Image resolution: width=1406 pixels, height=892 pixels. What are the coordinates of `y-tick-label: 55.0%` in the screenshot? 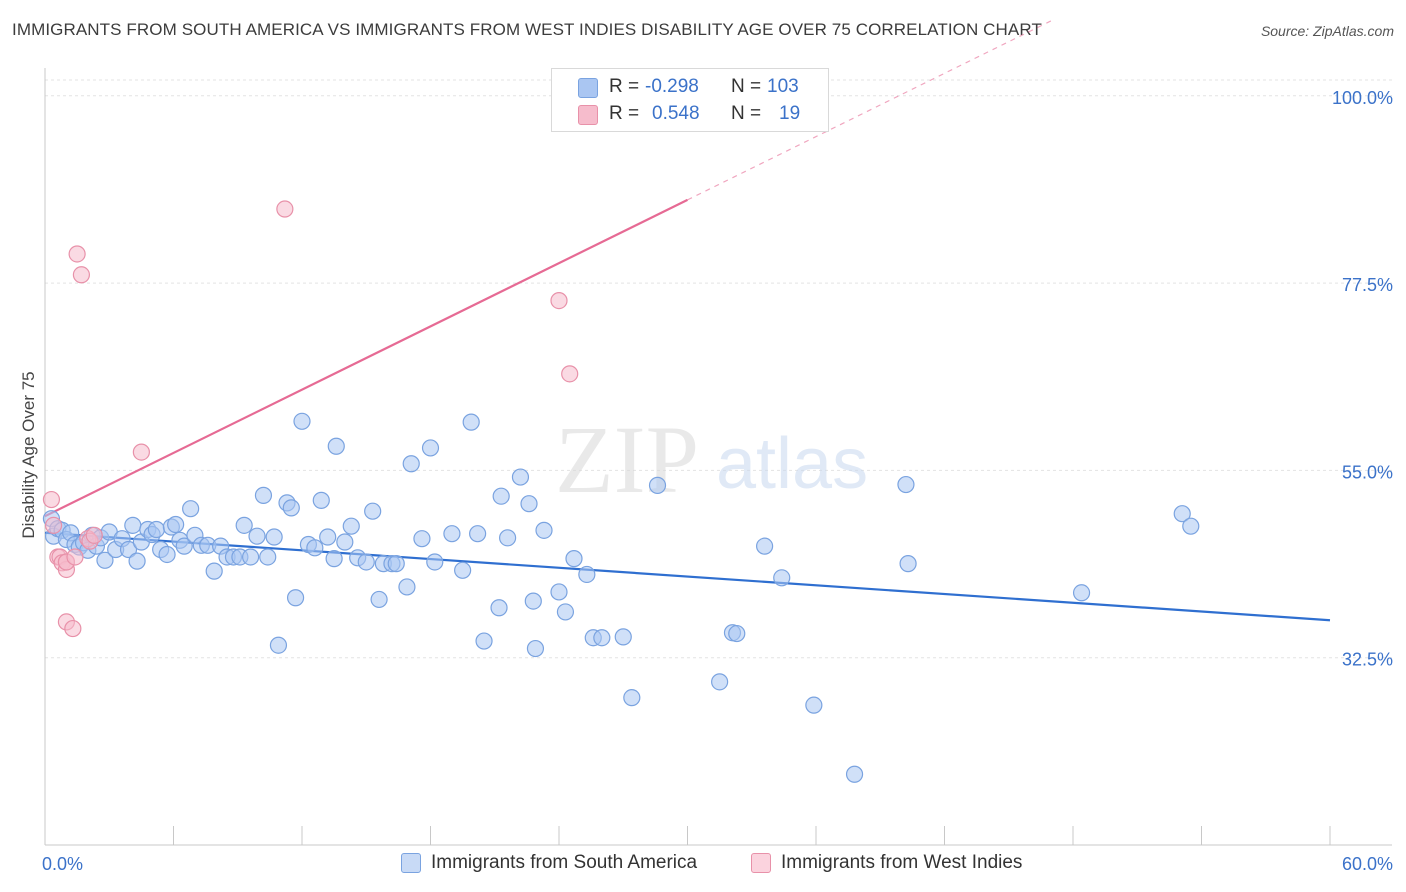 It's located at (1367, 472).